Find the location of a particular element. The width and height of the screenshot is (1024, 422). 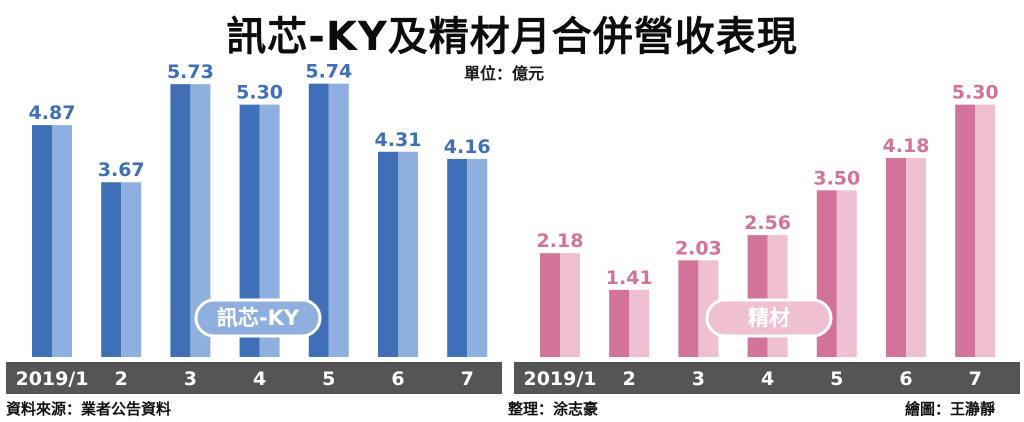

data-label: 2.56 is located at coordinates (767, 223).